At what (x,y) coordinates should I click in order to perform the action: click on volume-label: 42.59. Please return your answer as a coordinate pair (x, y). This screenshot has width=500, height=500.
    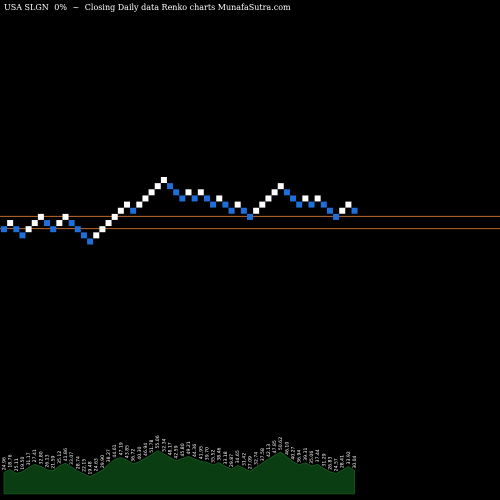
    Looking at the image, I should click on (177, 451).